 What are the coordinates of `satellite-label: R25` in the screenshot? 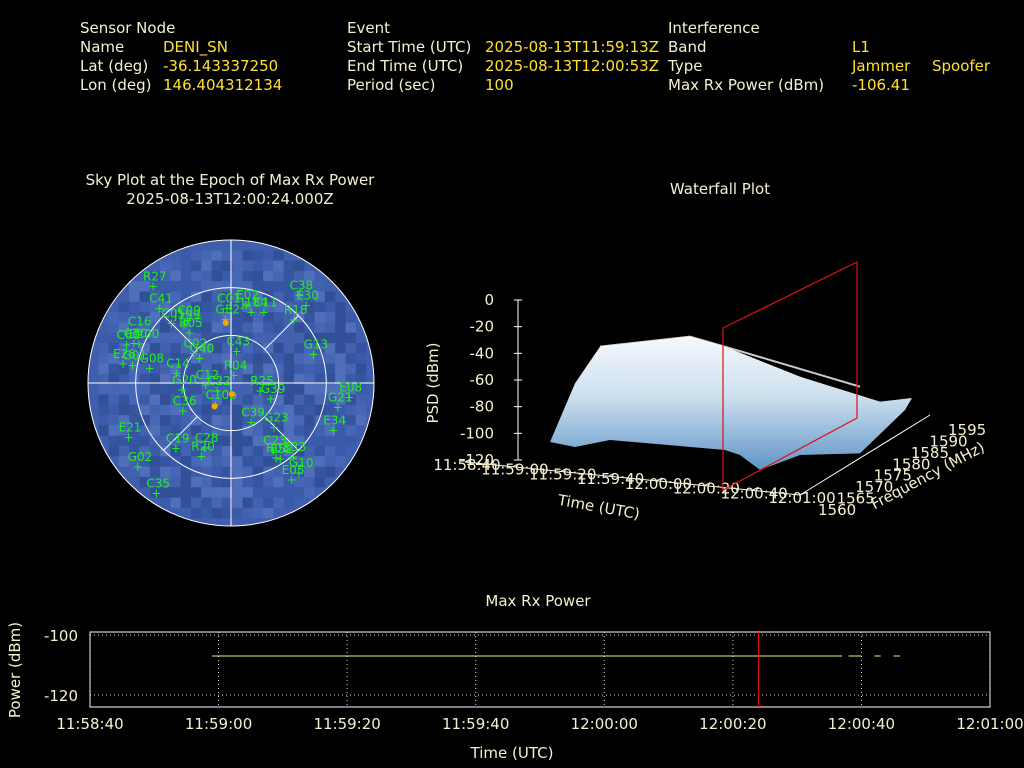 It's located at (262, 381).